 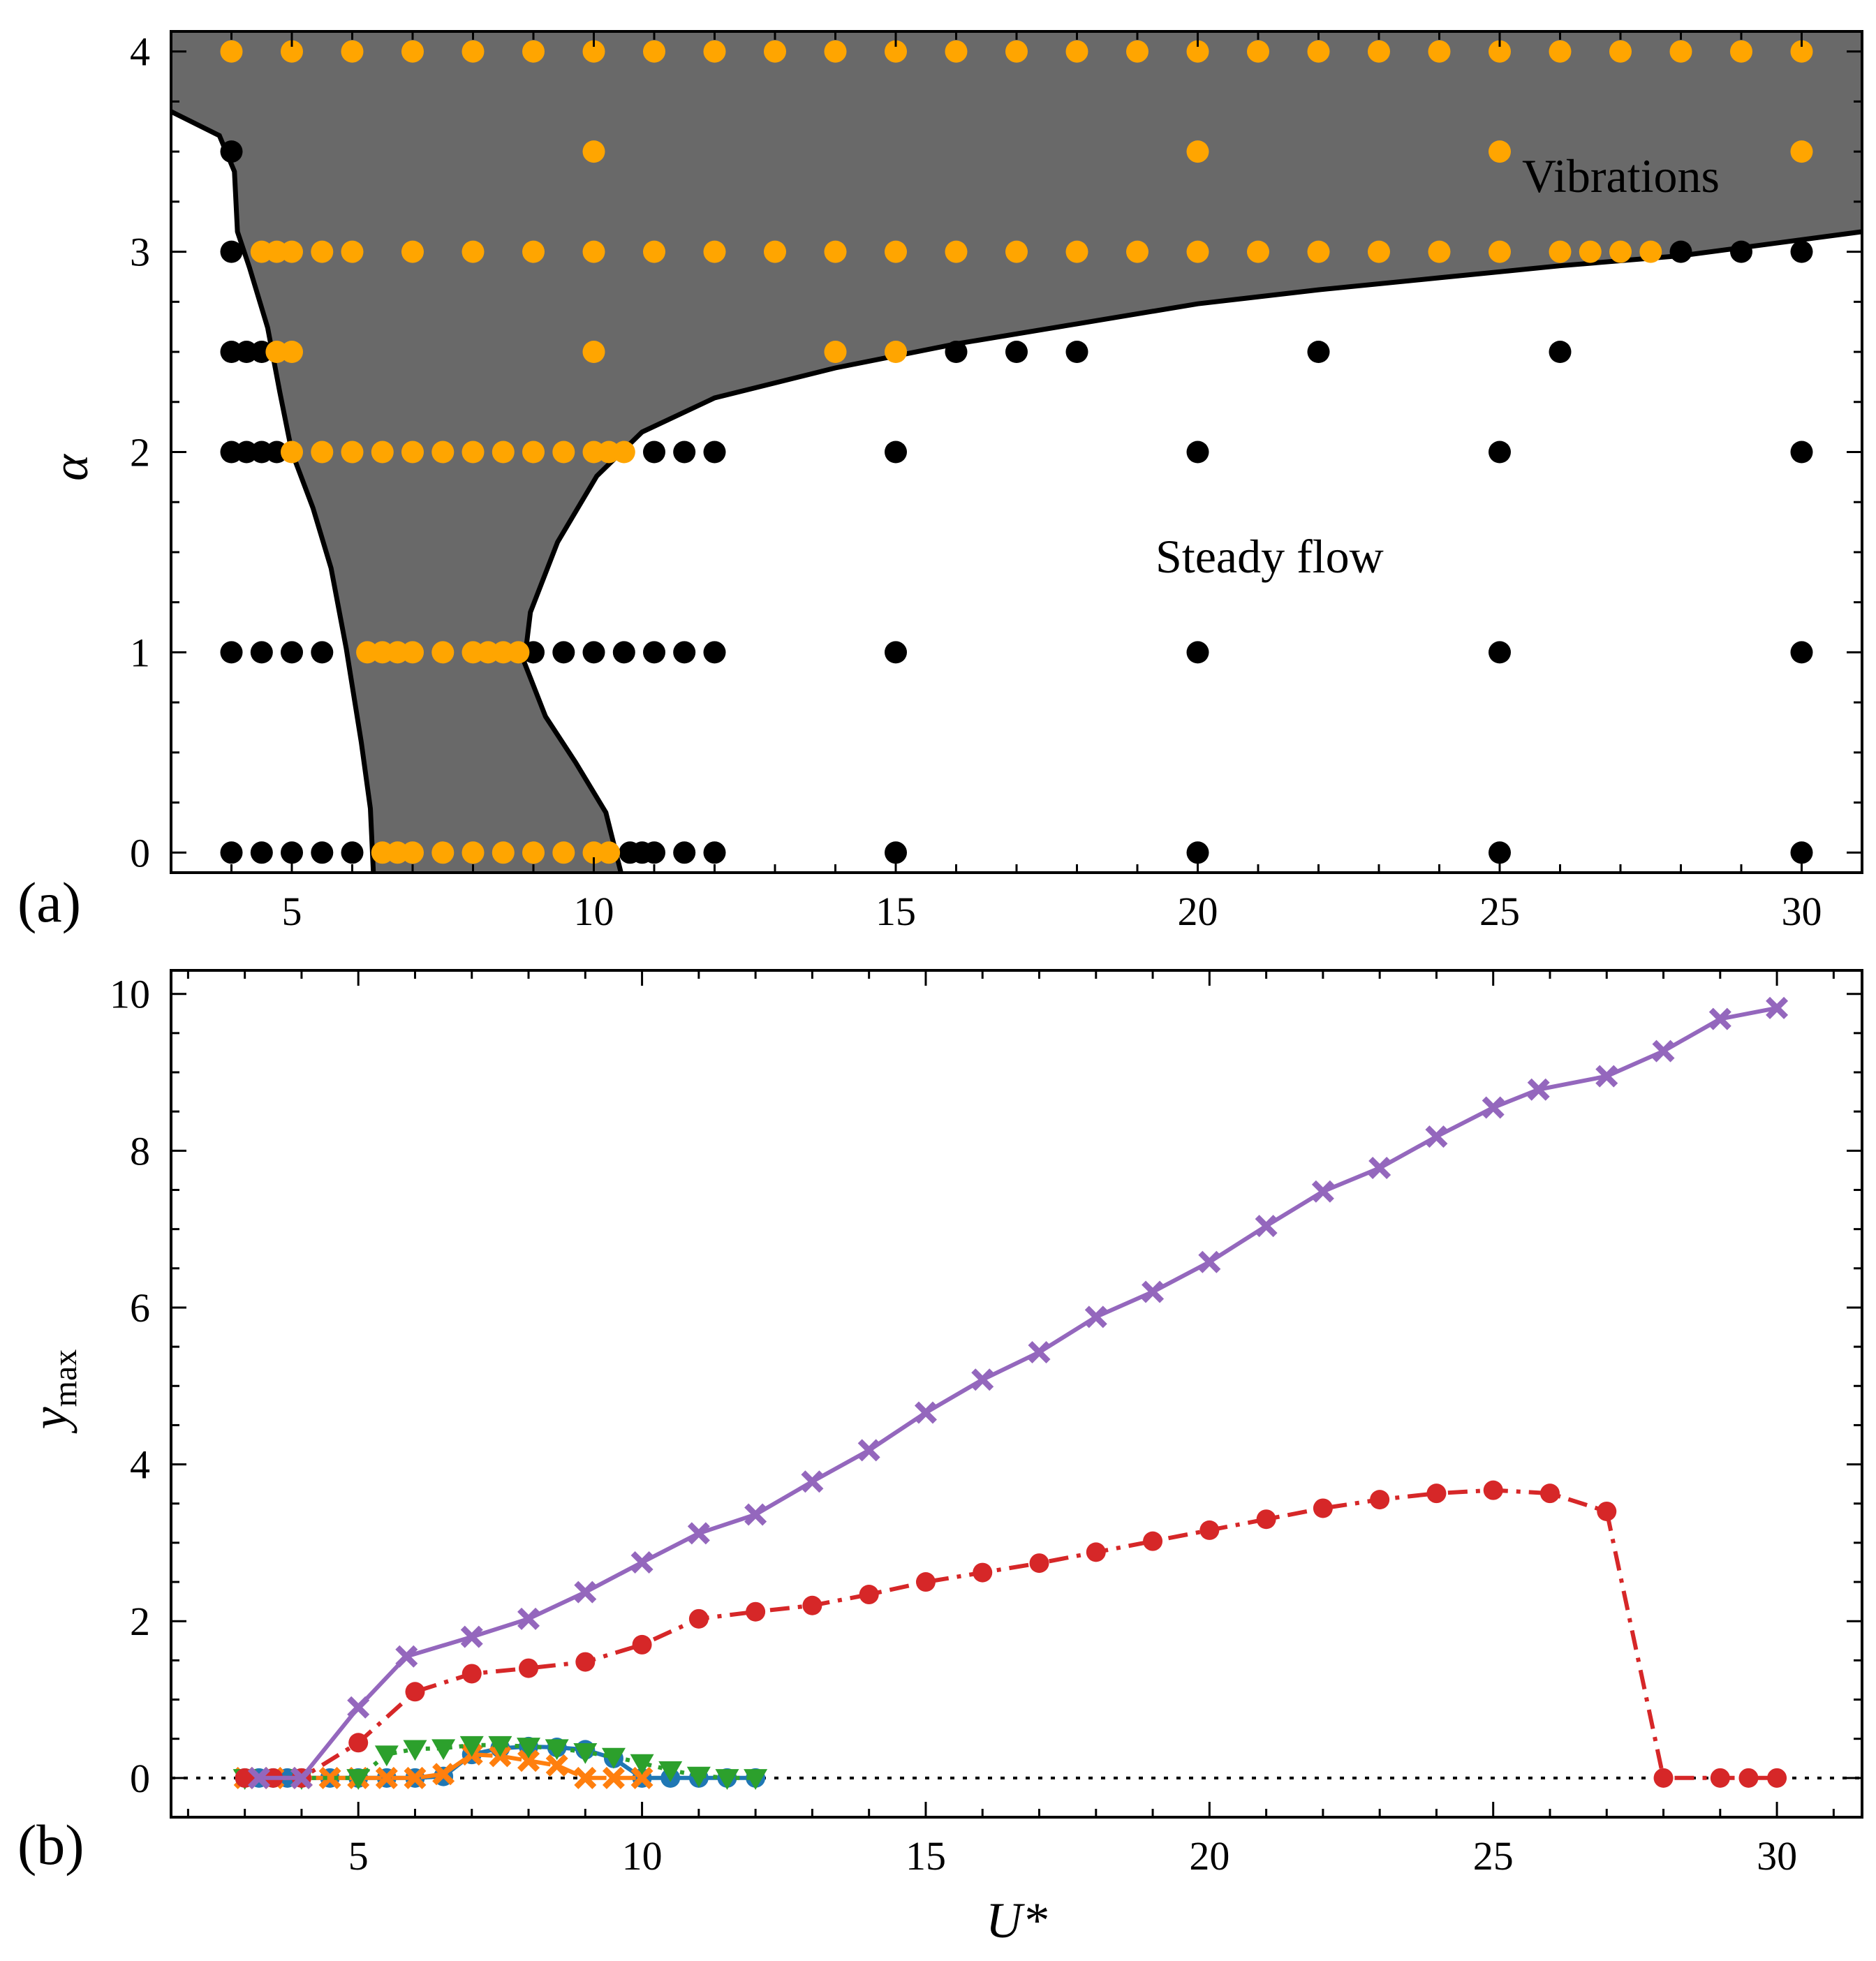 What do you see at coordinates (50, 1845) in the screenshot?
I see `panel-b-label: (b)` at bounding box center [50, 1845].